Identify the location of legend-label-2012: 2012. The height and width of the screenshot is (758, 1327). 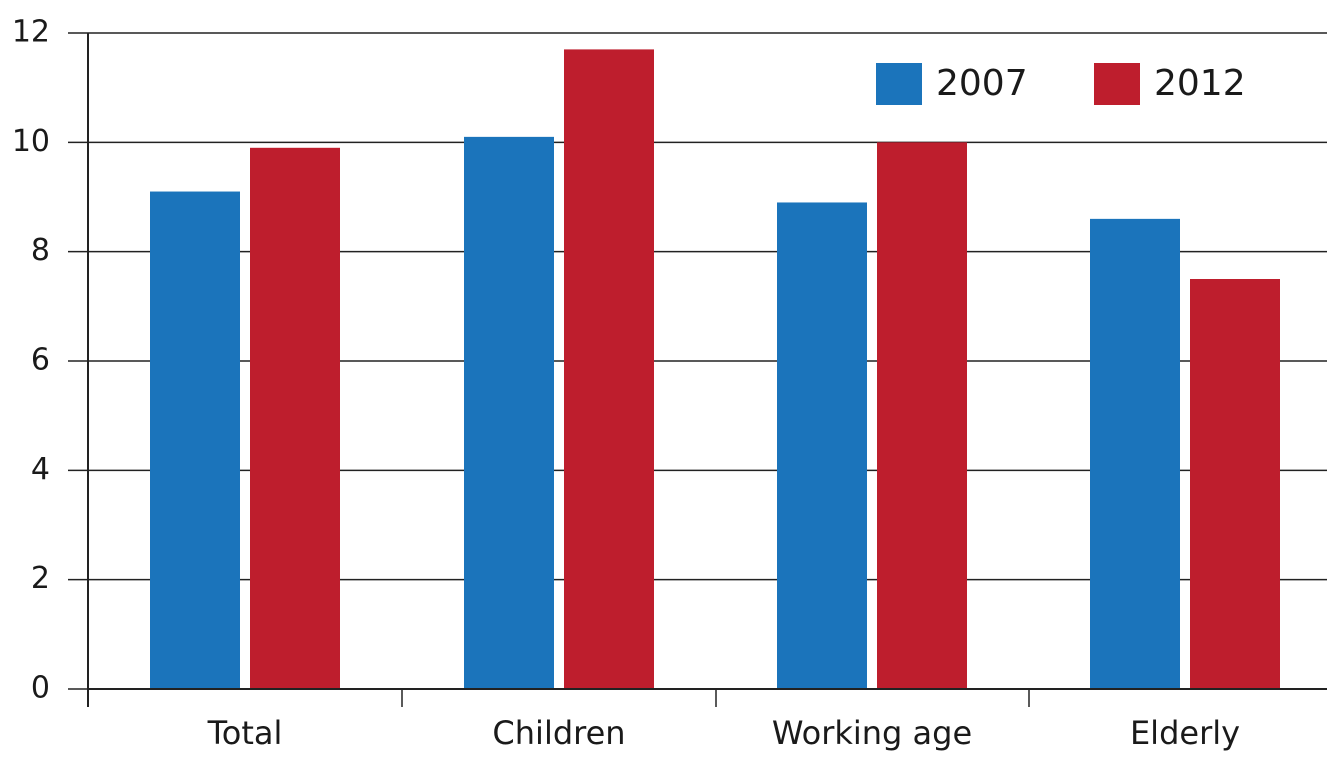
(1200, 83).